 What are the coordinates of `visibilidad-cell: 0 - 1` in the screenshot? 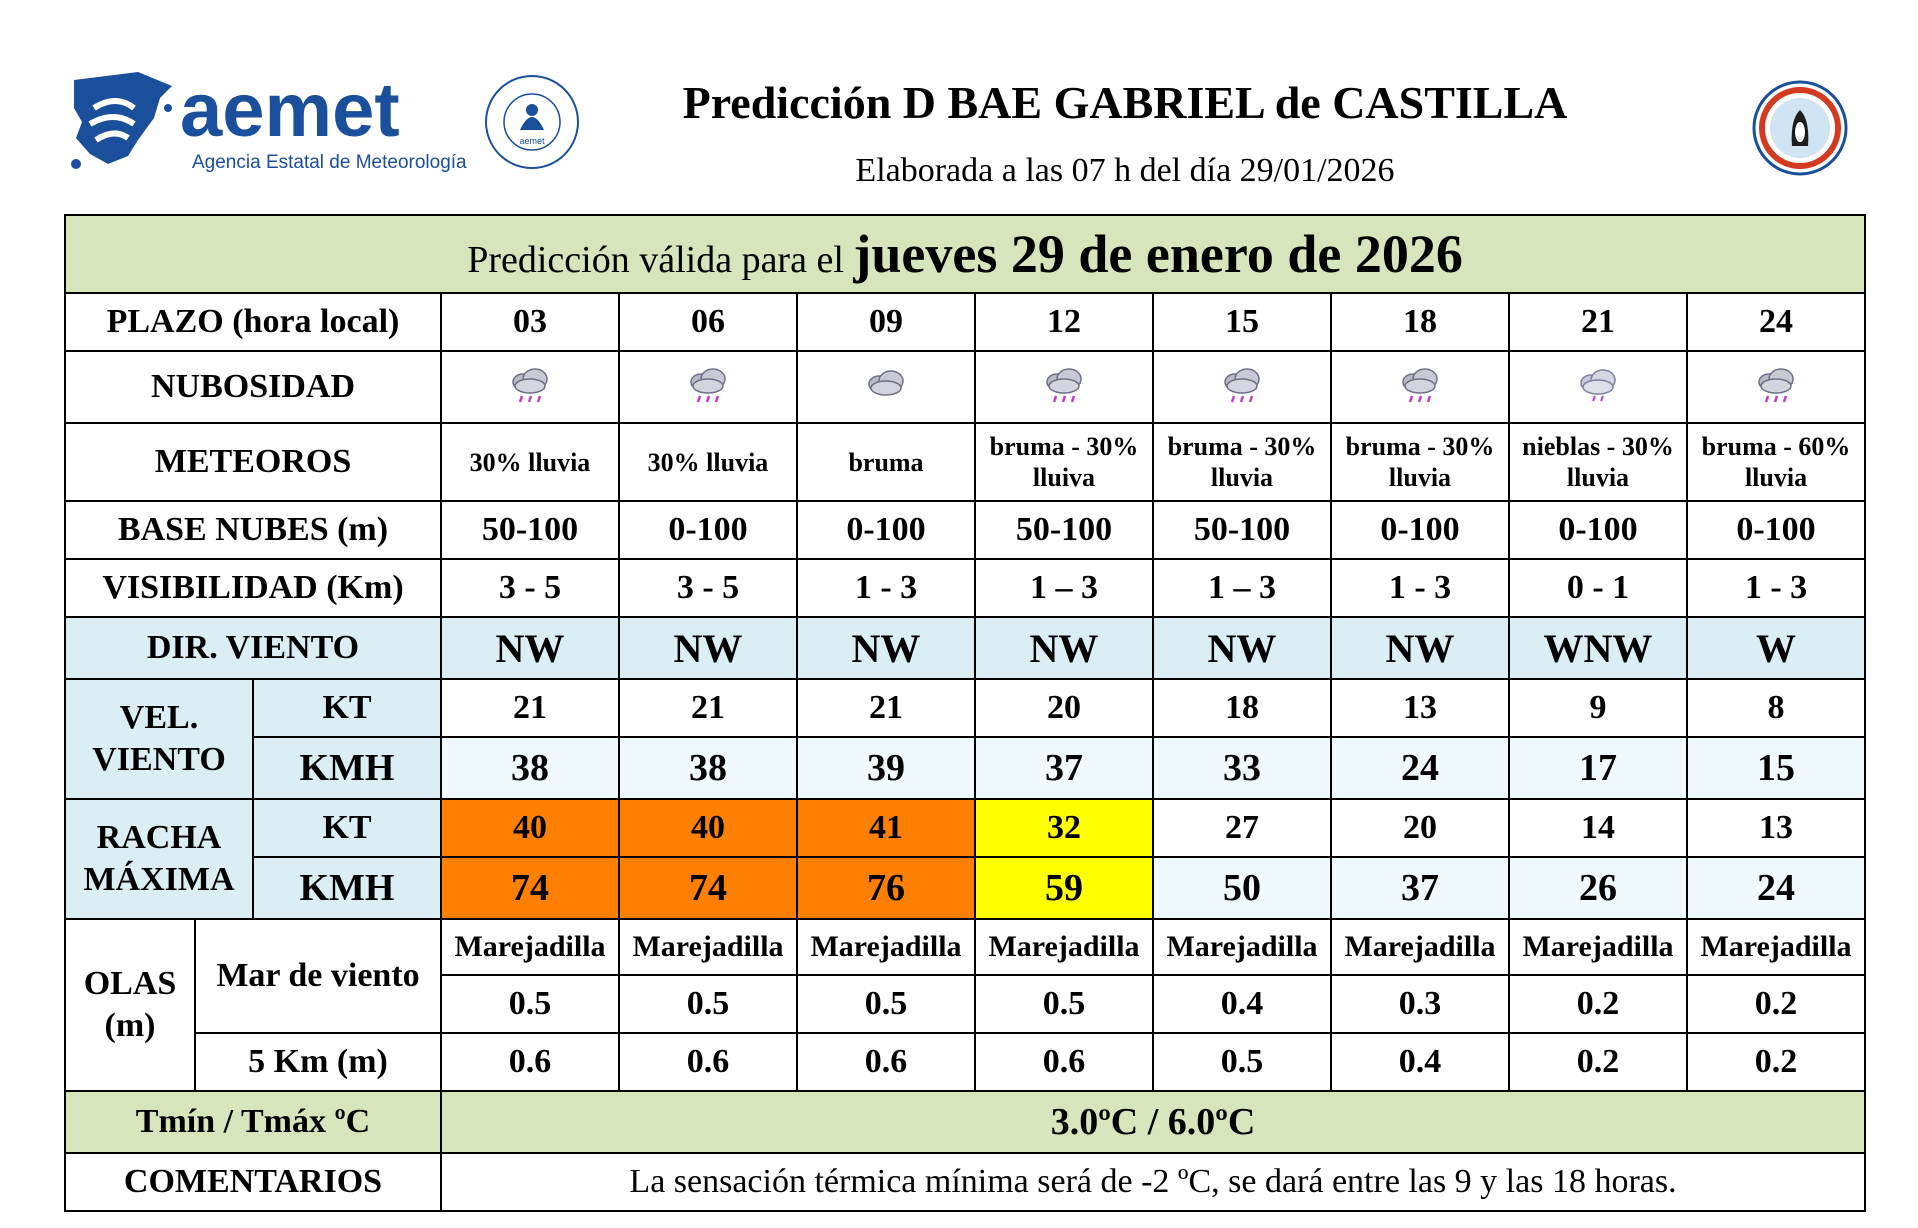 It's located at (1598, 588).